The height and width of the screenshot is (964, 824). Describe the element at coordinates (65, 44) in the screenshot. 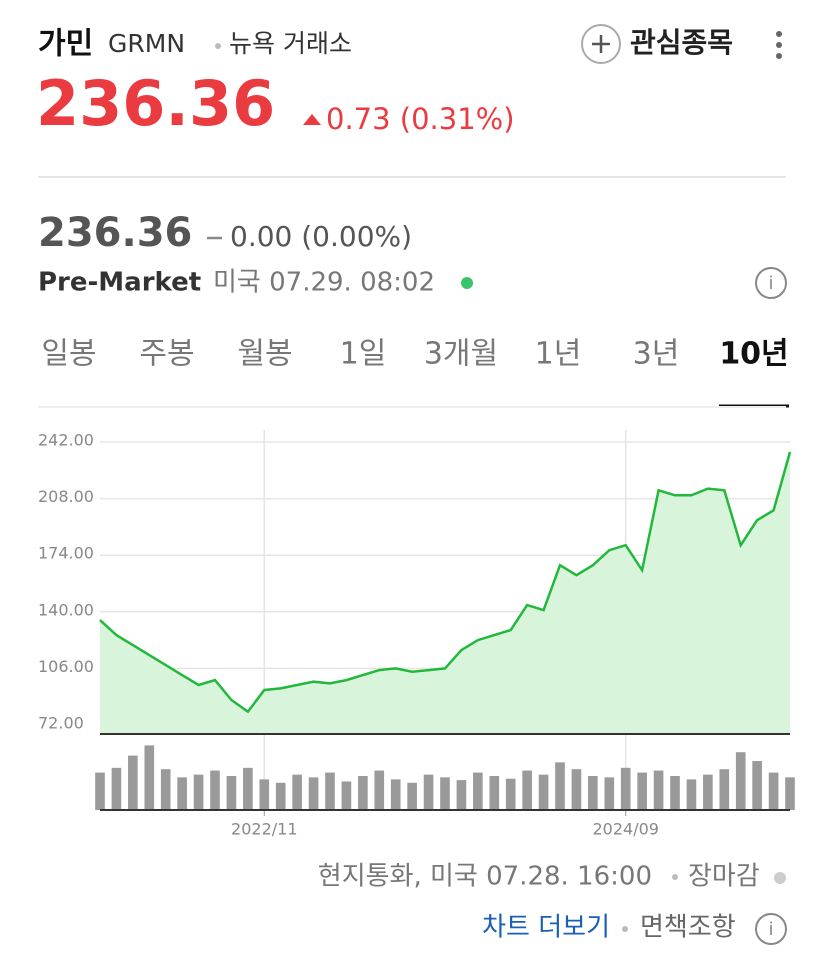

I see `stock-name: 가민` at that location.